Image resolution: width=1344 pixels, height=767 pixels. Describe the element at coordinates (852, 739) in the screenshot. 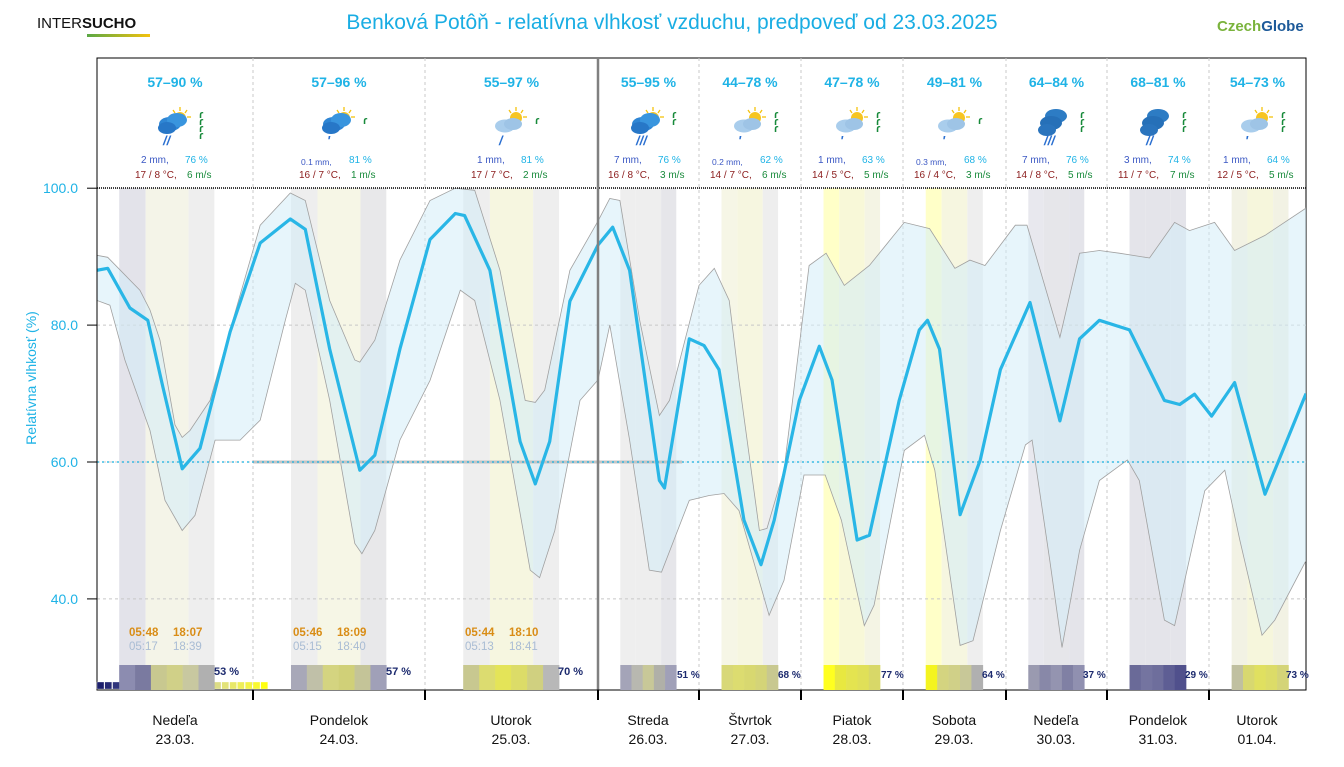

I see `date-label: 28.03.` at that location.